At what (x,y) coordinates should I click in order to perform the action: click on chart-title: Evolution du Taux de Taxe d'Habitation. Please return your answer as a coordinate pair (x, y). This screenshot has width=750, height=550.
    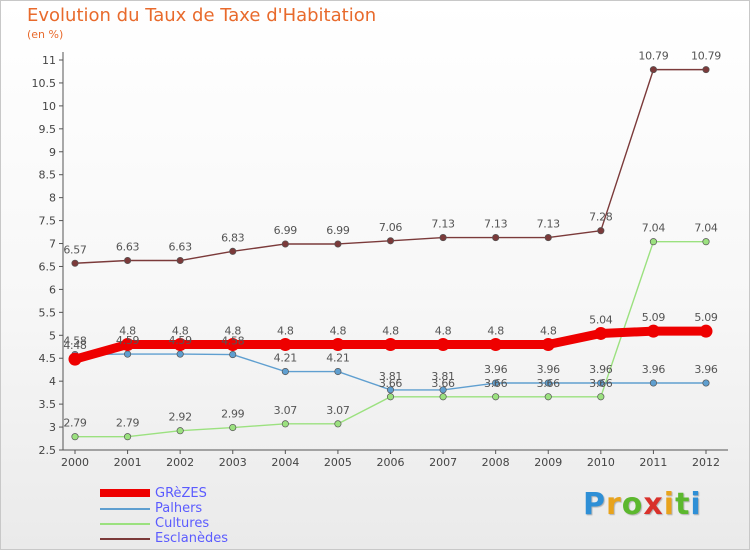
    Looking at the image, I should click on (202, 15).